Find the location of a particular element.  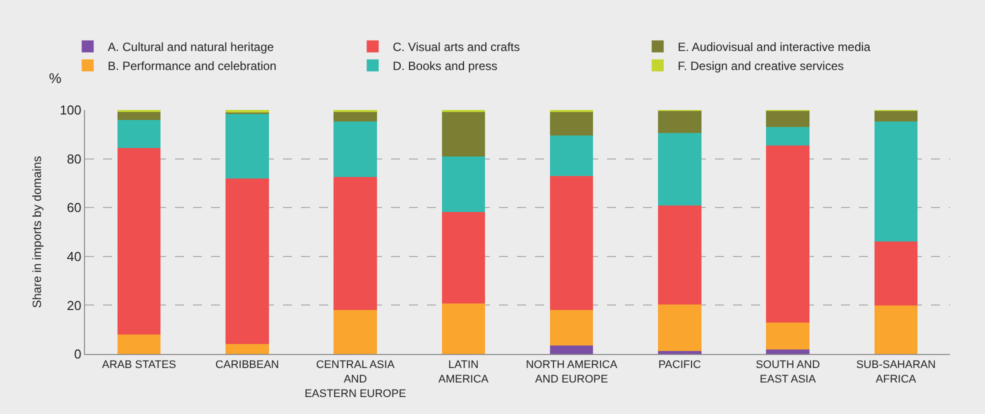

y-axis-title: Share in imports by domains is located at coordinates (37, 232).